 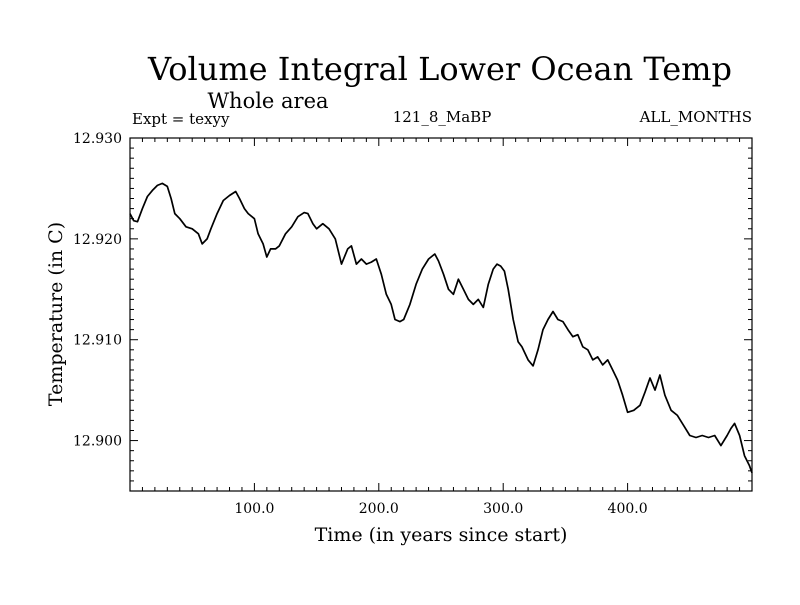 What do you see at coordinates (97, 442) in the screenshot?
I see `y-tick-label: 12.900` at bounding box center [97, 442].